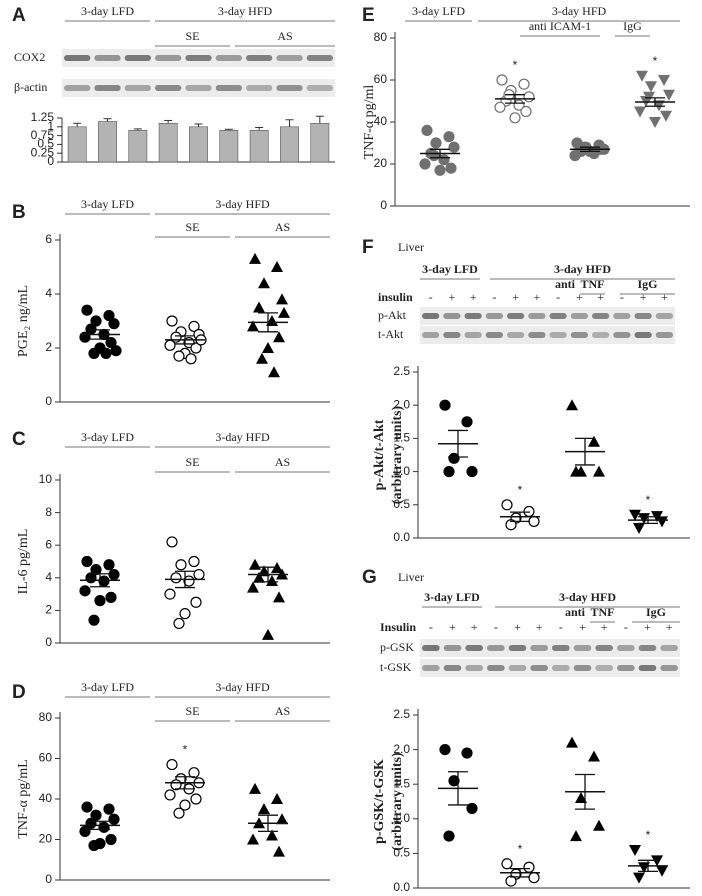  I want to click on y-tick-label: 2.0, so click(401, 749).